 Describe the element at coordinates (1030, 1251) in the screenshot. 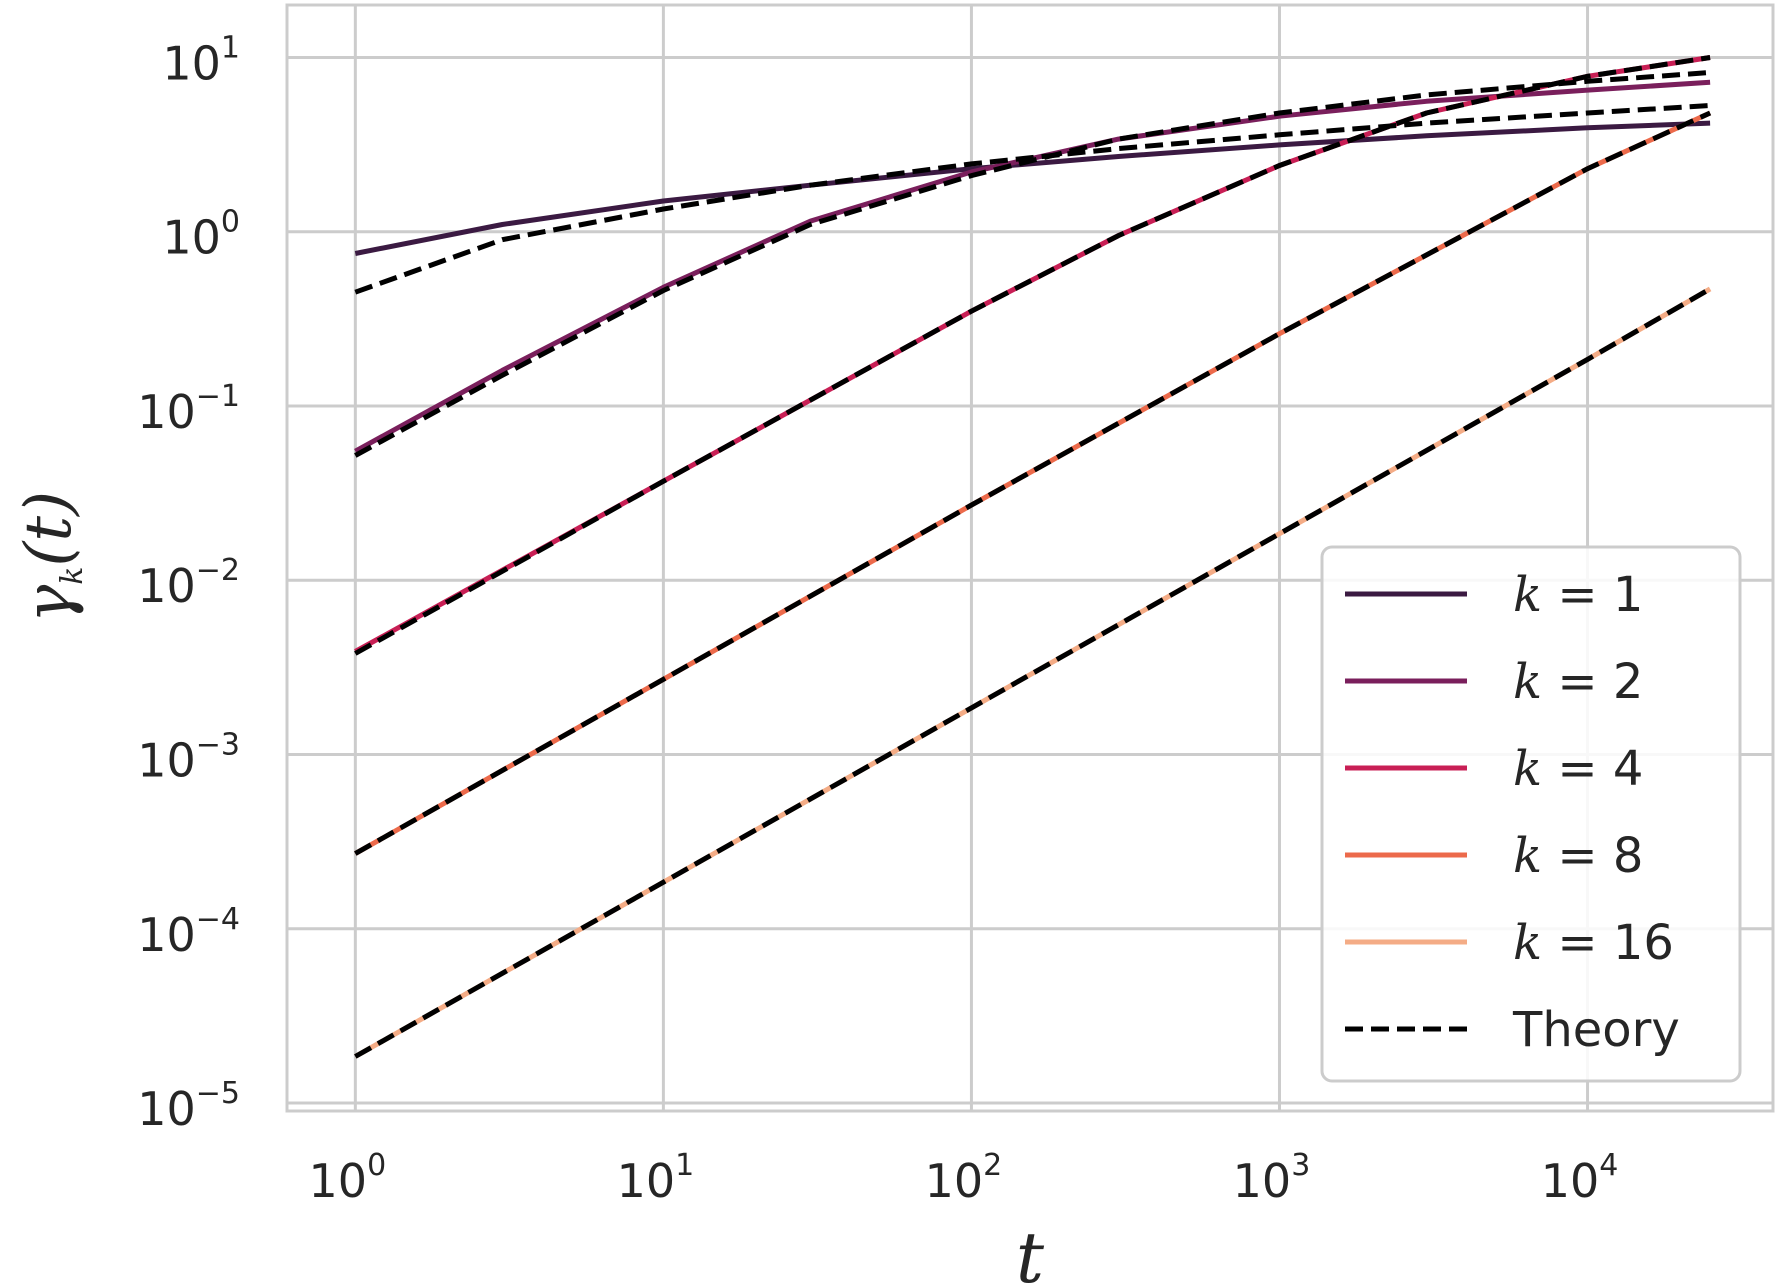

I see `x-axis-label: t` at that location.